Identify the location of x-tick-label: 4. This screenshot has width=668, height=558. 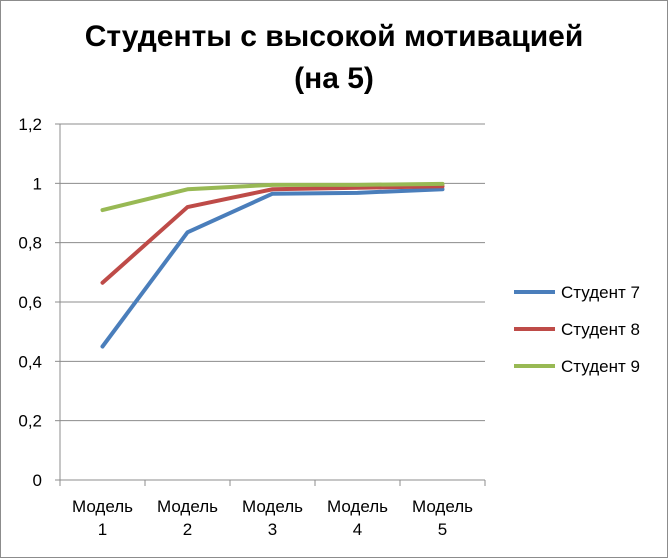
(357, 529).